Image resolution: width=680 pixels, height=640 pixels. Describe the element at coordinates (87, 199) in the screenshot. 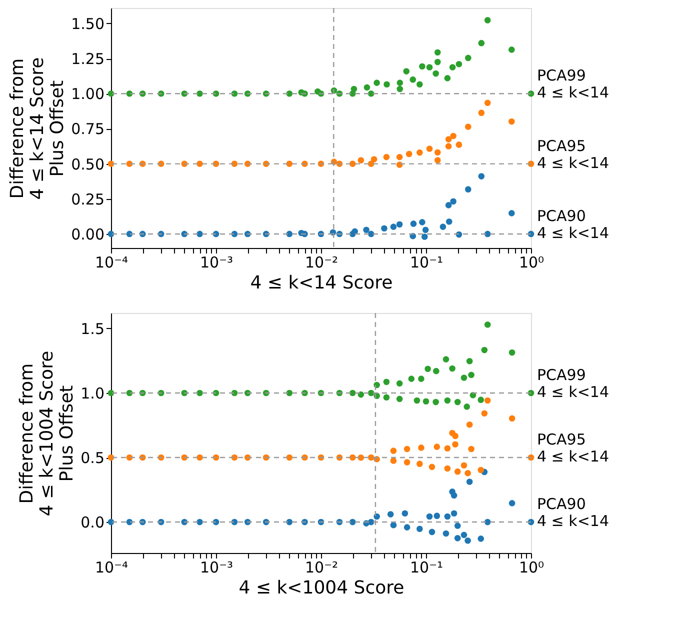

I see `y-tick-label: 0.25` at that location.